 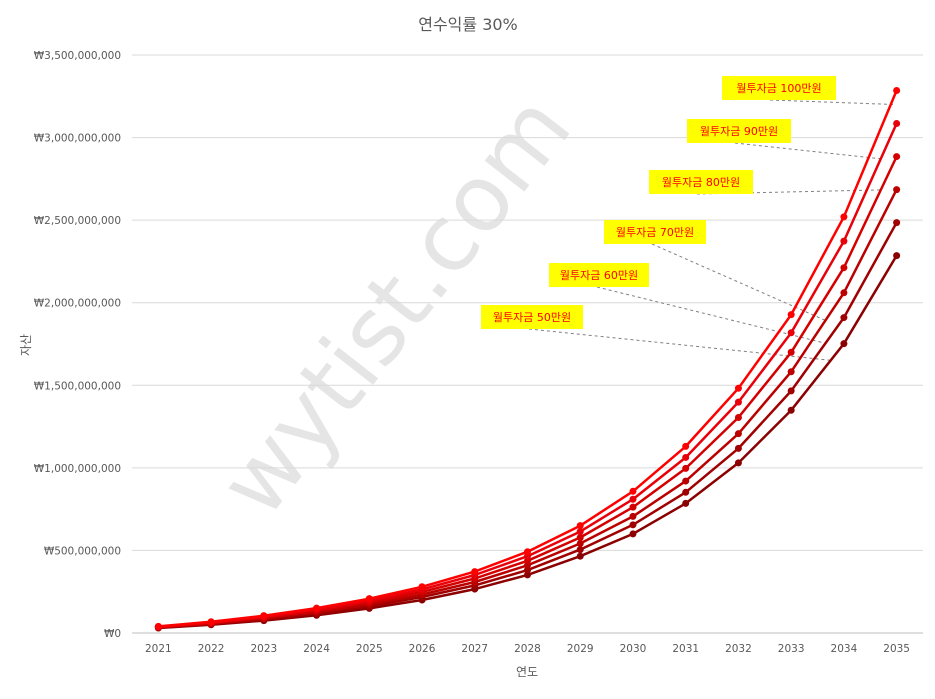 I want to click on annotation-callout: 월투자금 60만원, so click(x=599, y=275).